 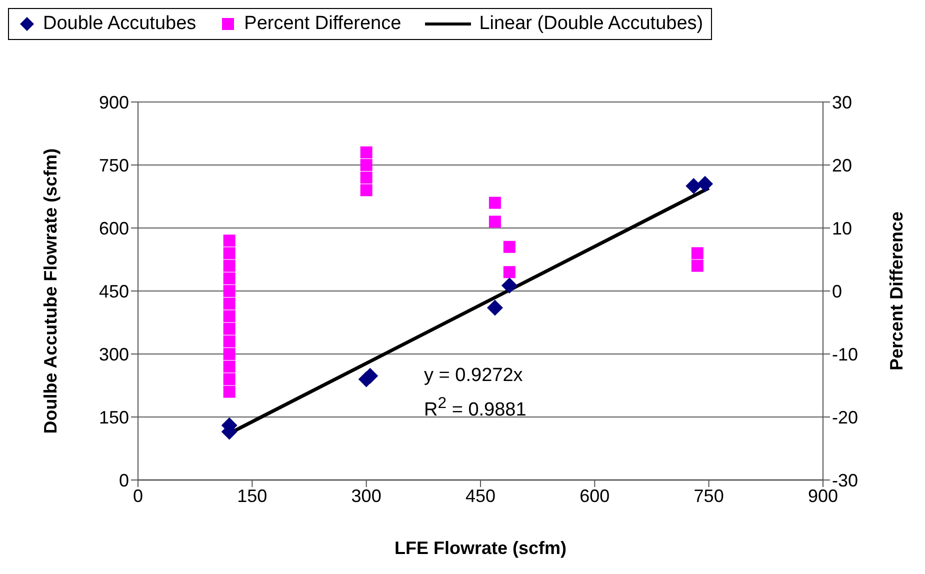 What do you see at coordinates (119, 24) in the screenshot?
I see `legend-label: Double Accutubes` at bounding box center [119, 24].